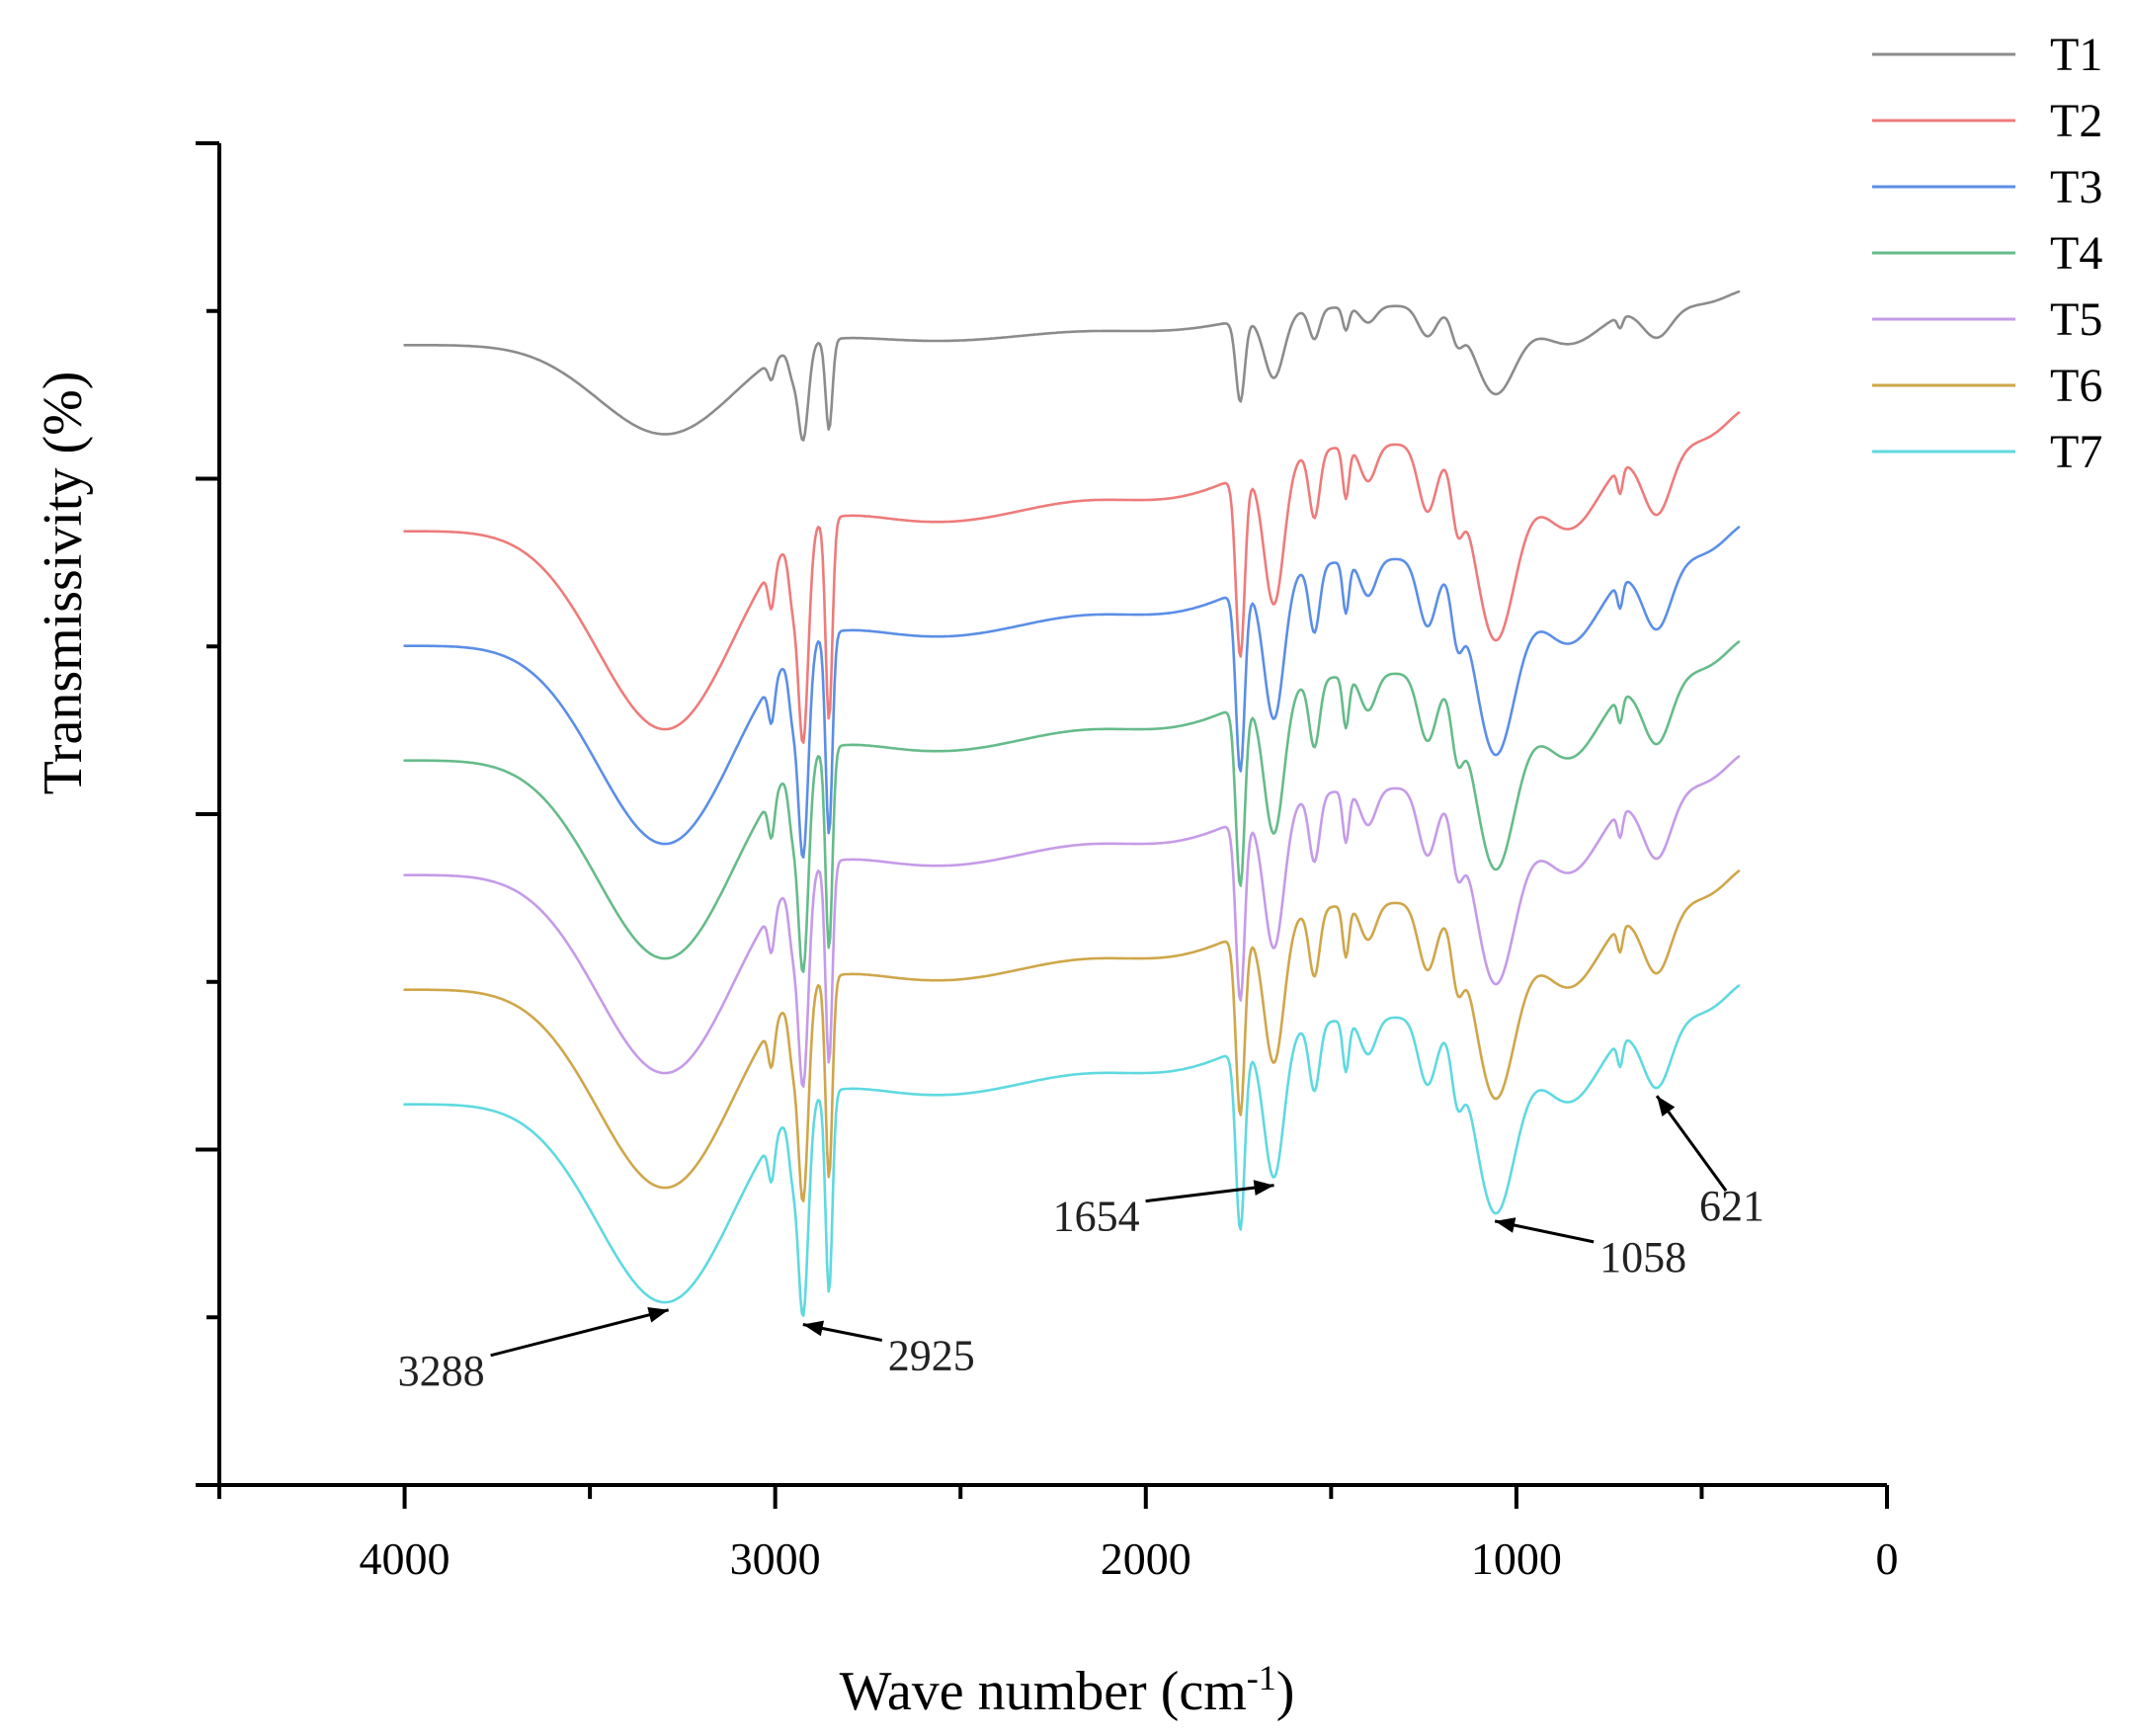 This screenshot has height=1736, width=2132. Describe the element at coordinates (1072, 921) in the screenshot. I see `series-line-t5` at that location.